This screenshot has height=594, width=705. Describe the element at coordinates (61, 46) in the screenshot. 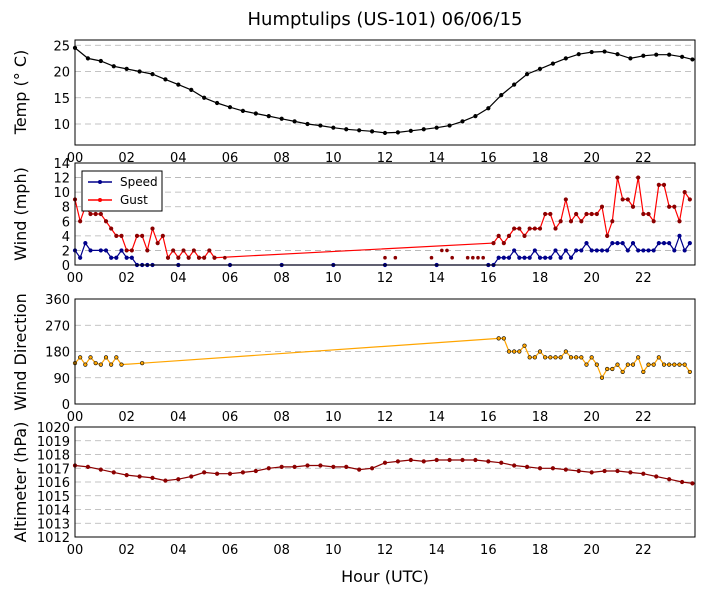

I see `temp-ytick-label: 25` at that location.